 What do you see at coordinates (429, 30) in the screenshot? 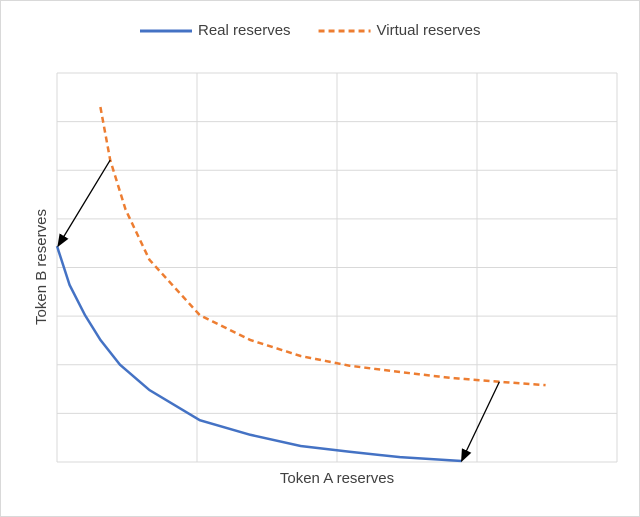
I see `legend-label: Virtual reserves` at bounding box center [429, 30].